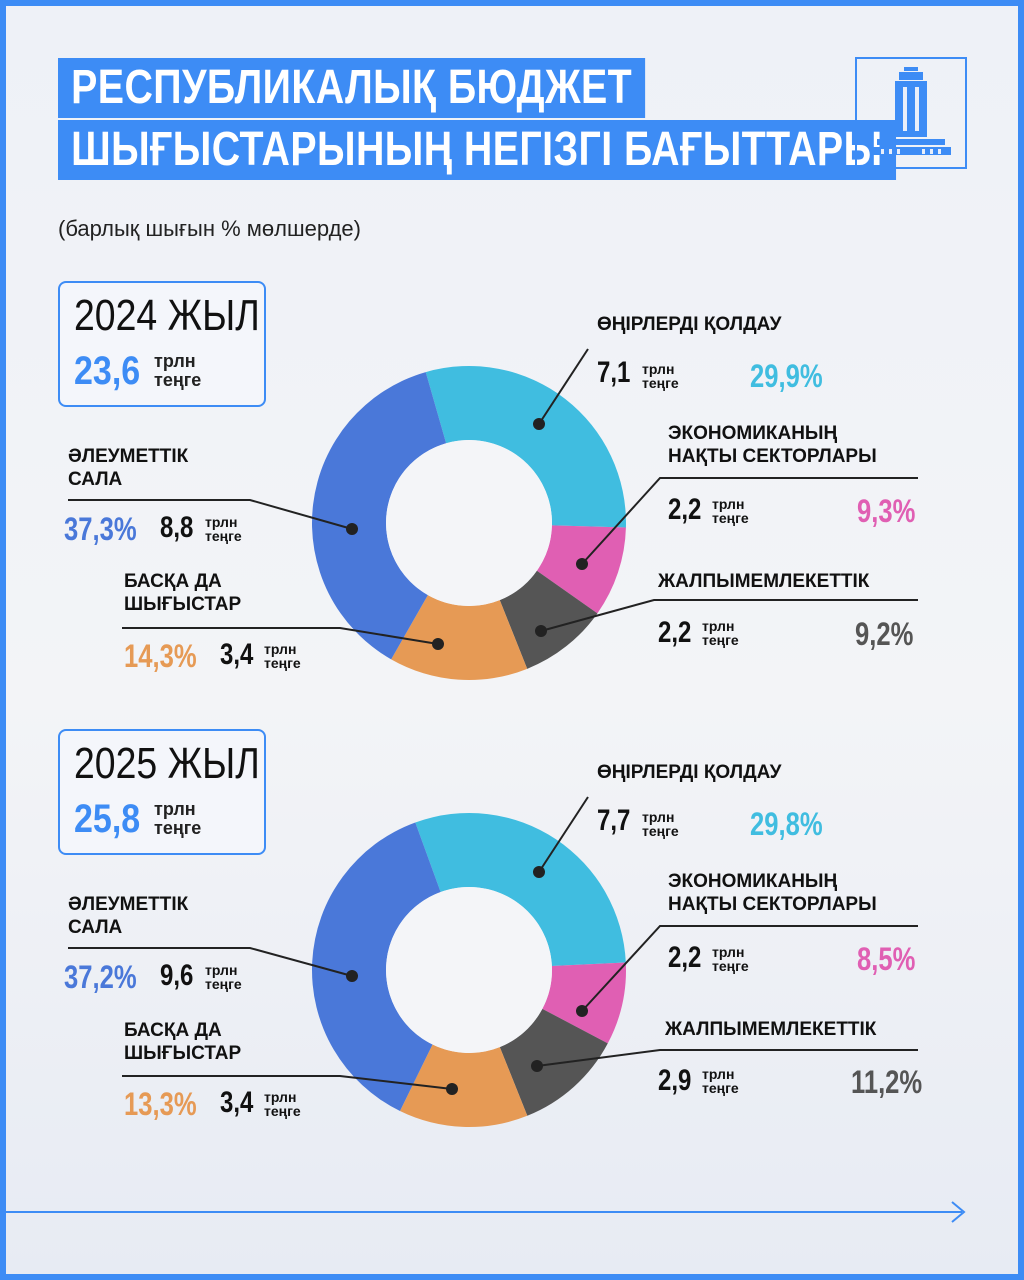 The image size is (1024, 1280). What do you see at coordinates (685, 509) in the screenshot?
I see `amount-economy-2024: 2,2` at bounding box center [685, 509].